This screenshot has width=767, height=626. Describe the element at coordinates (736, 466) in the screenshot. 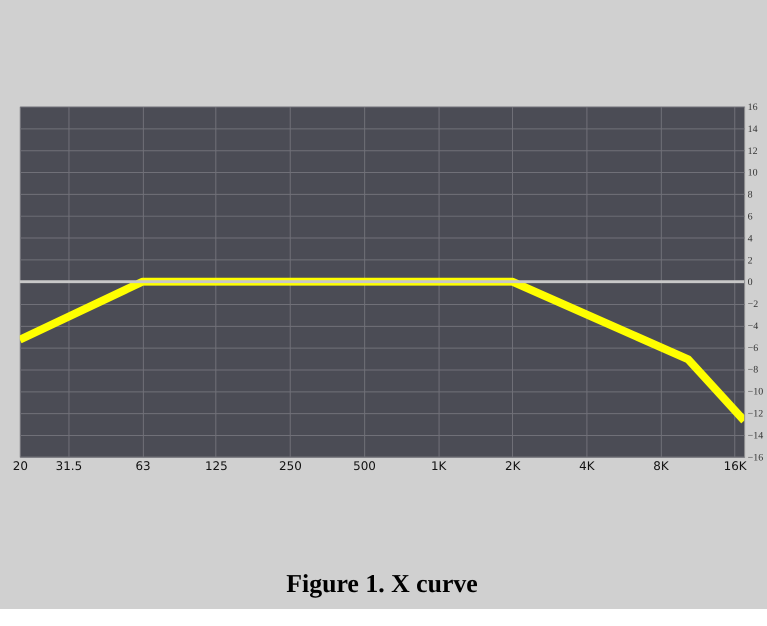

I see `x-tick-label: 16K` at that location.